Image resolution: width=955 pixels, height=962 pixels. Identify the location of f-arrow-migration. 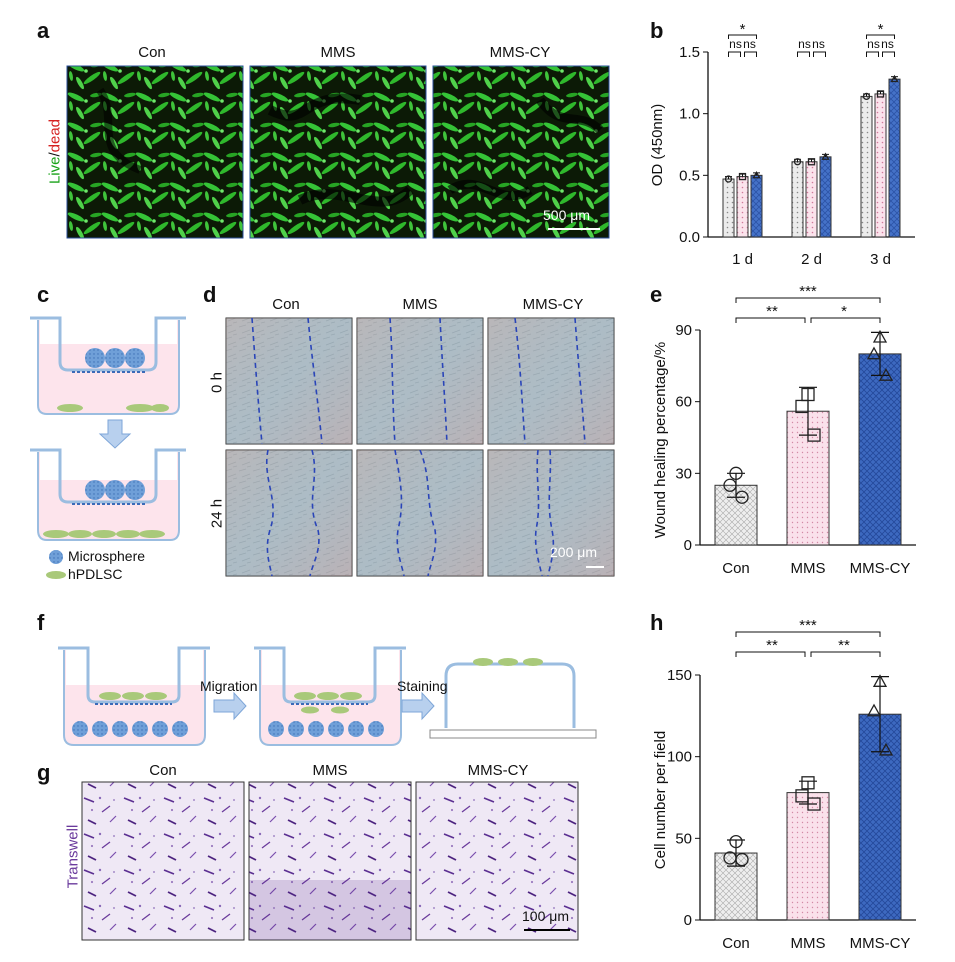
(230, 706).